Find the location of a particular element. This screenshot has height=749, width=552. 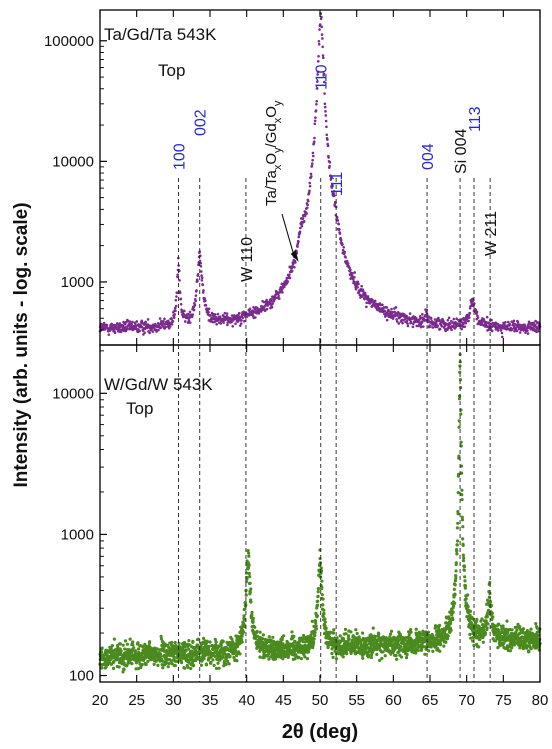

annotation-arrow-head is located at coordinates (294, 256).